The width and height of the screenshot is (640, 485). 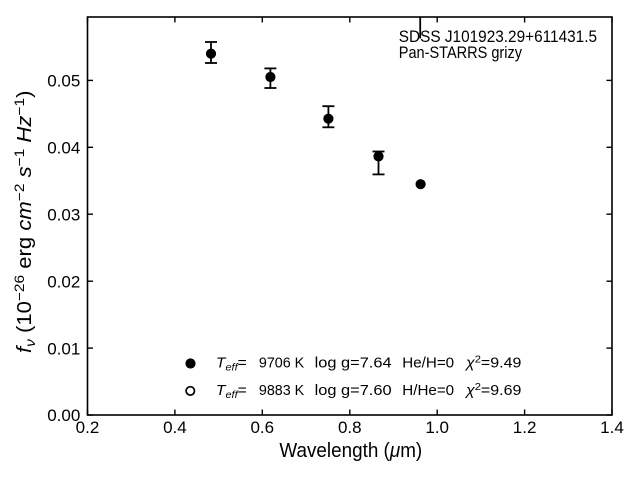 What do you see at coordinates (262, 427) in the screenshot?
I see `svg-text: 0.6` at bounding box center [262, 427].